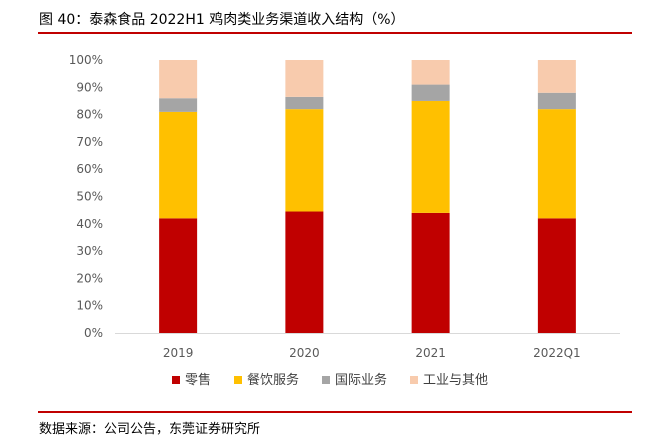  Describe the element at coordinates (222, 20) in the screenshot. I see `figure-title: 图 40：泰森食品 2022H1 鸡肉类业务渠道收入结构（%）` at that location.